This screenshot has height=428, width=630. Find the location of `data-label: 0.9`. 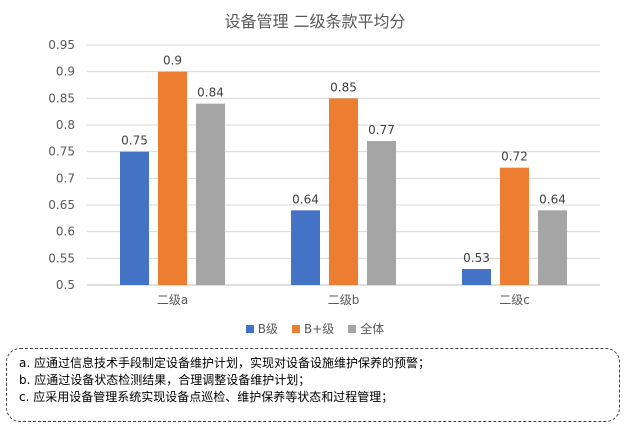

data-label: 0.9 is located at coordinates (172, 61).